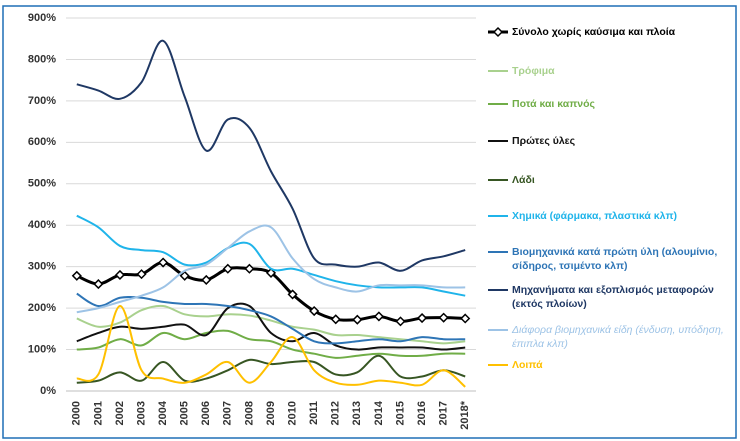 The width and height of the screenshot is (740, 441). I want to click on x-tick-label: 2005, so click(185, 413).